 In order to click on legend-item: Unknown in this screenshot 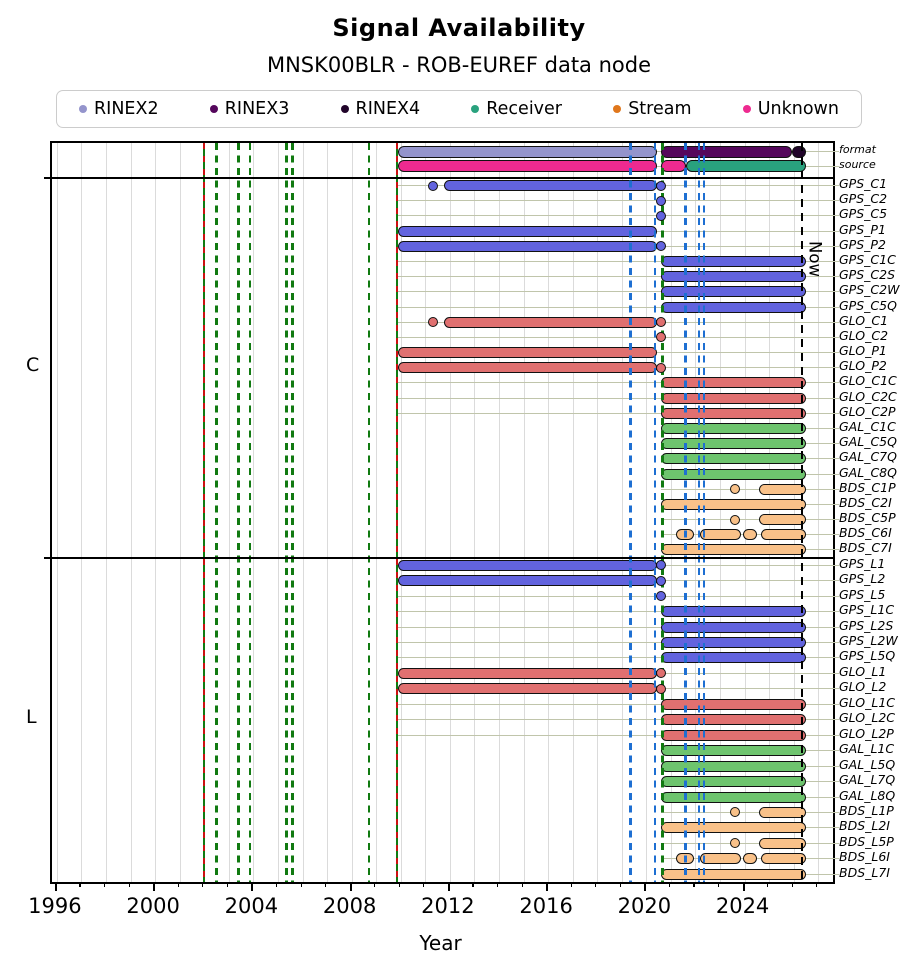, I will do `click(790, 109)`.